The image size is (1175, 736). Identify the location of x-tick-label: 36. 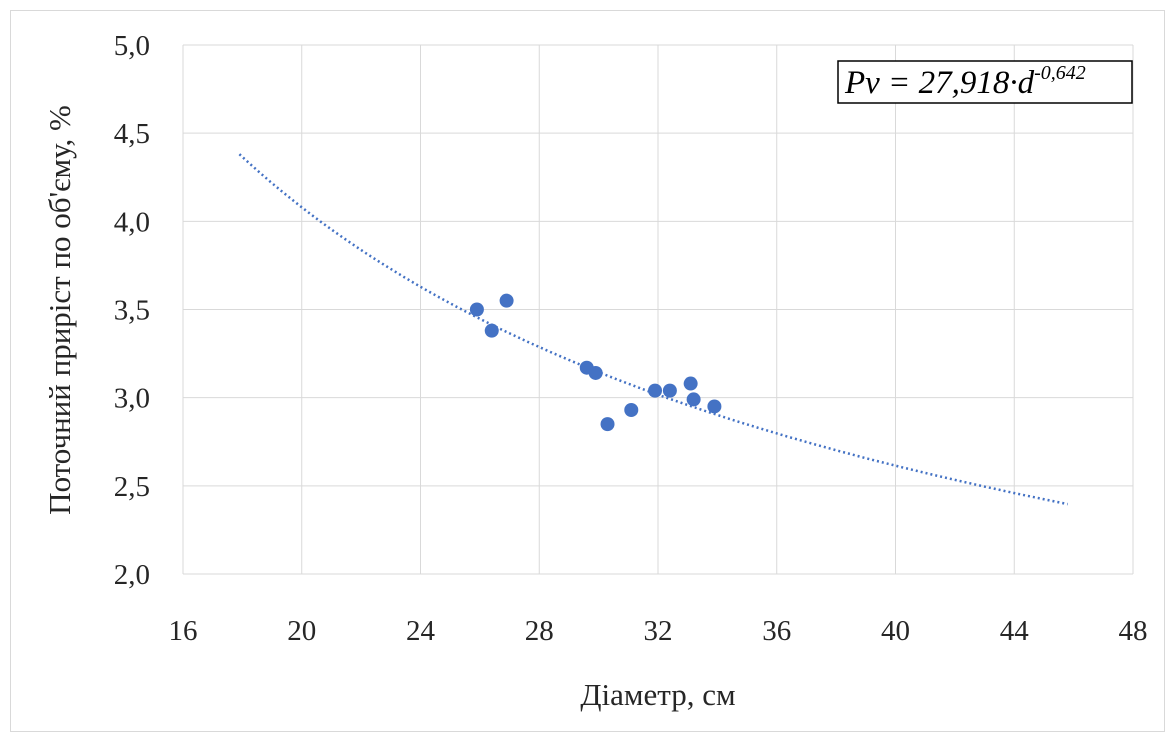
(776, 631).